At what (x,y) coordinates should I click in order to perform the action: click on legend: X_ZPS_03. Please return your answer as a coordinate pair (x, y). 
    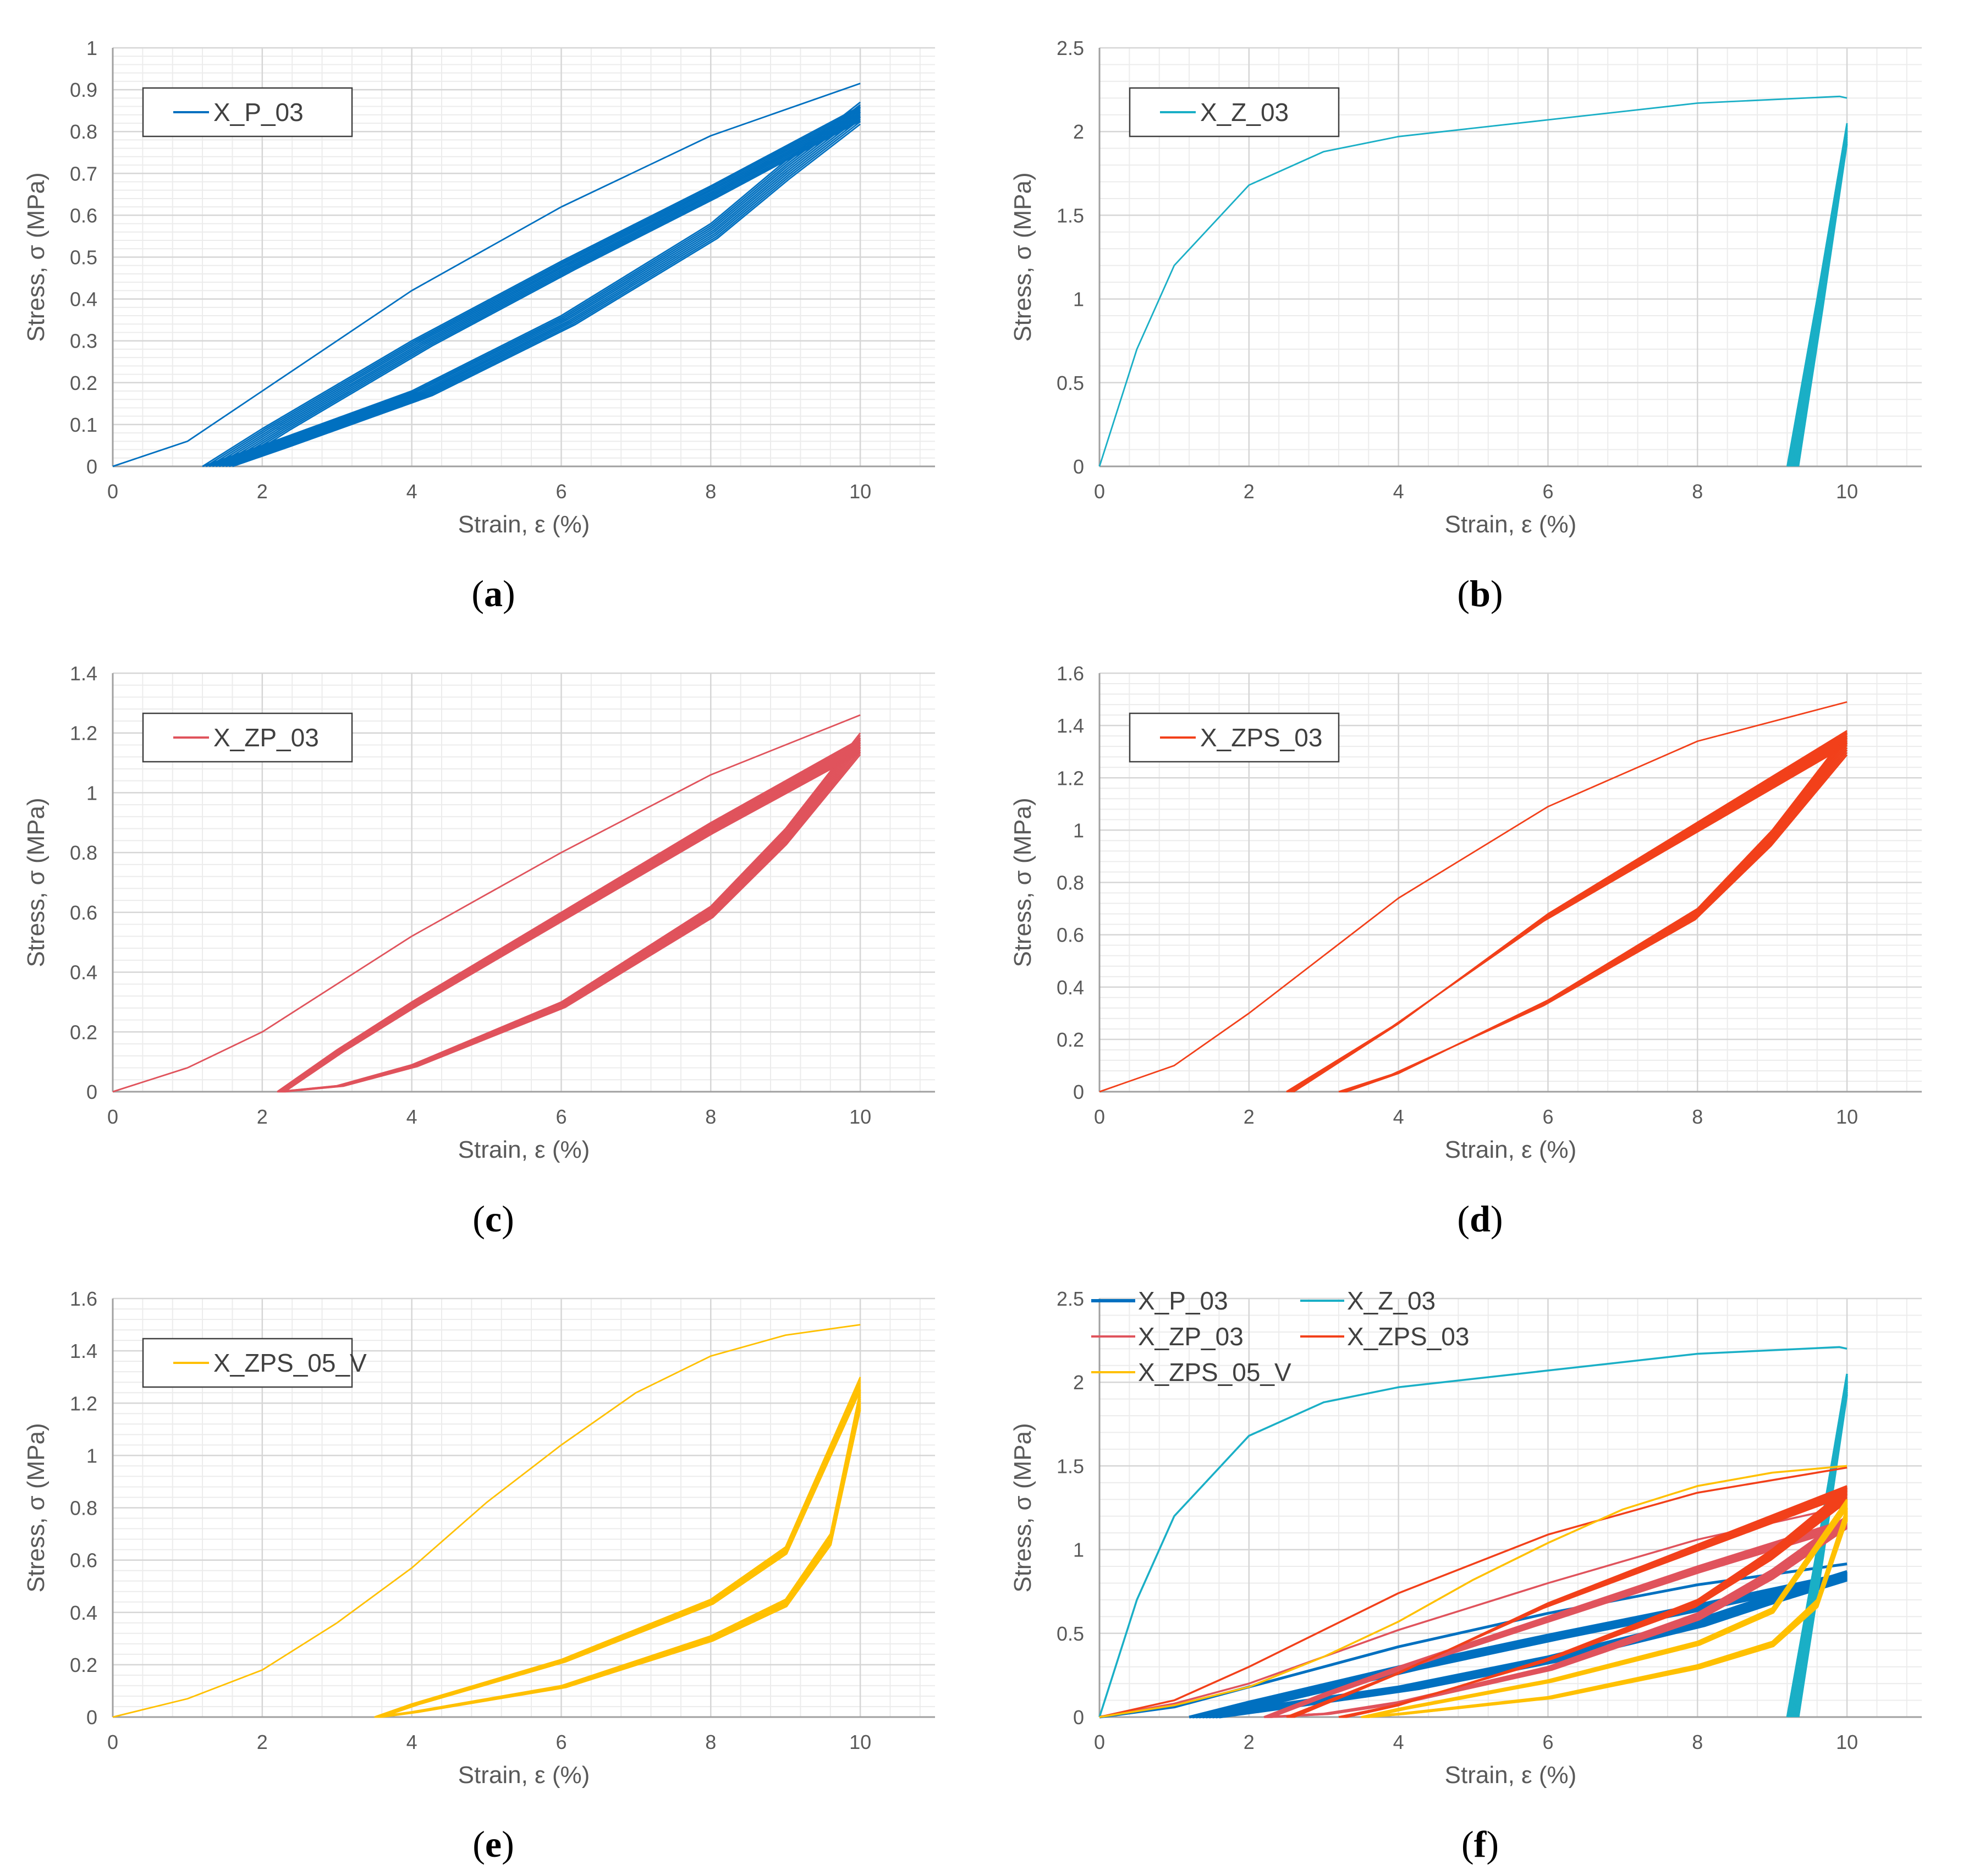
    Looking at the image, I should click on (1234, 737).